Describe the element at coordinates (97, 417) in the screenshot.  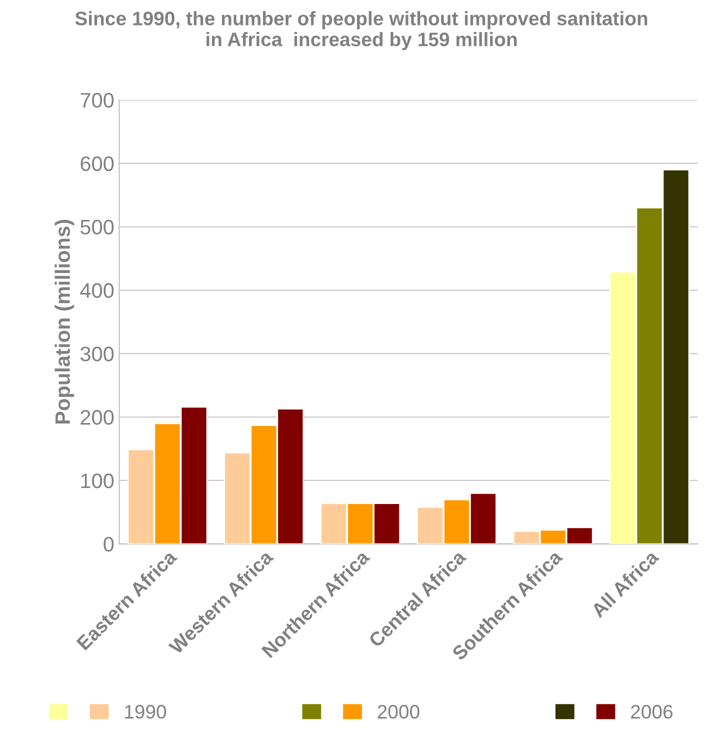
I see `y-tick-label: 200` at that location.